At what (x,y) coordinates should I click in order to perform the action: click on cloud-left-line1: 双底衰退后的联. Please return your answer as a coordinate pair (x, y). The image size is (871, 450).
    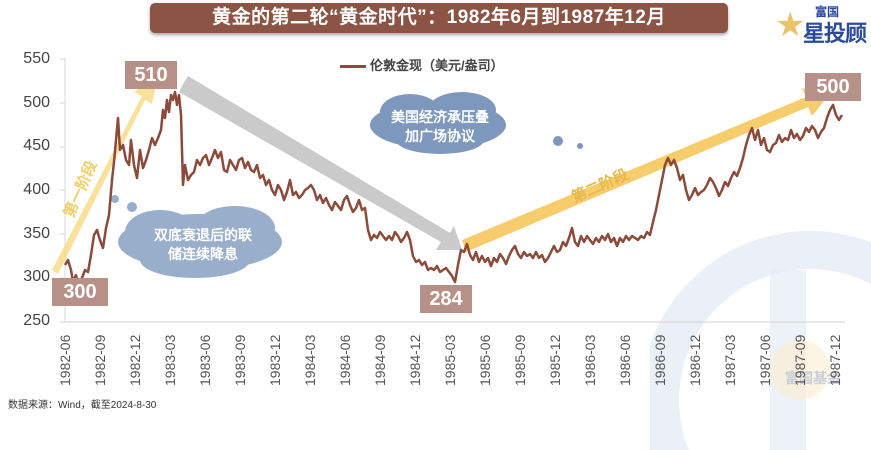
    Looking at the image, I should click on (203, 235).